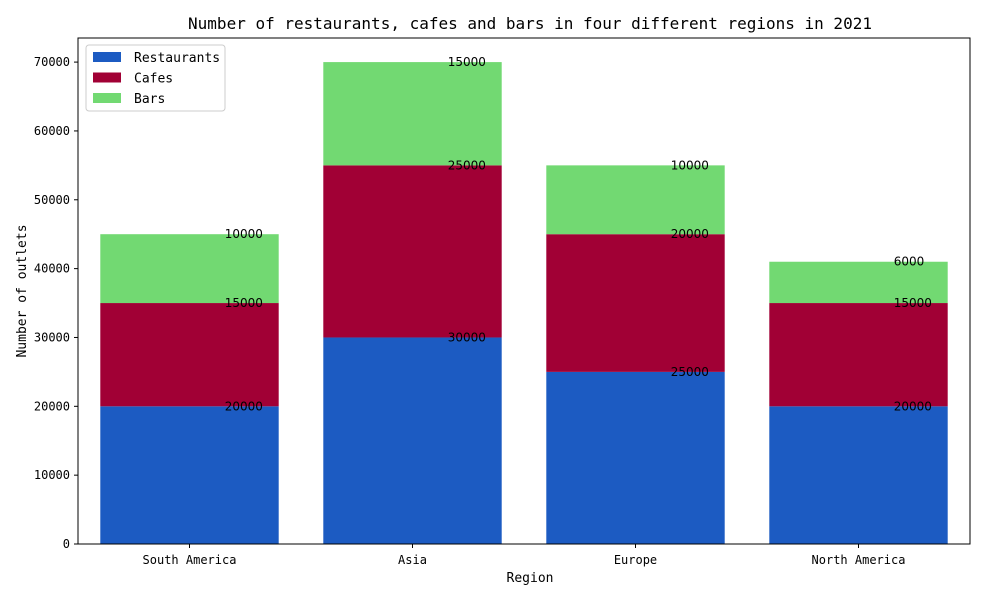 This screenshot has height=600, width=1000. Describe the element at coordinates (52, 62) in the screenshot. I see `y-tick-label: 70000` at that location.